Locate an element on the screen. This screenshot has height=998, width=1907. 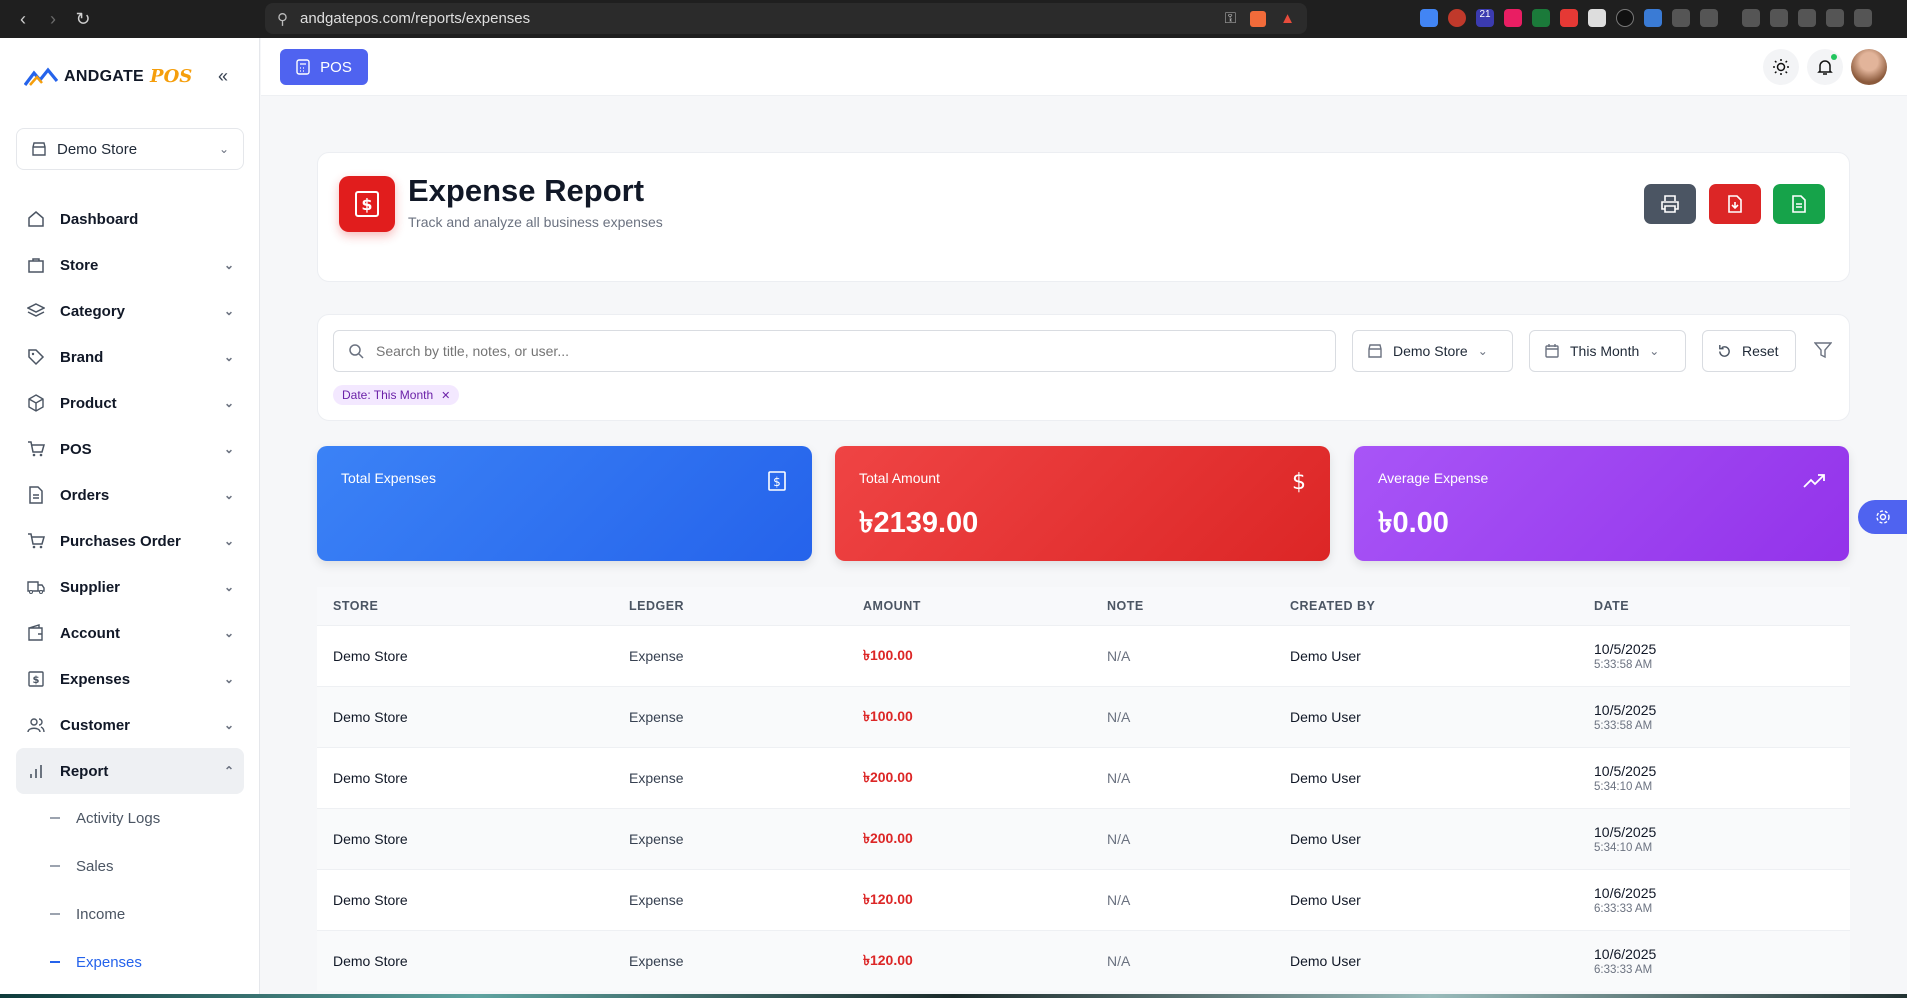
sidebar-subitem-sales: Sales is located at coordinates (130, 866).